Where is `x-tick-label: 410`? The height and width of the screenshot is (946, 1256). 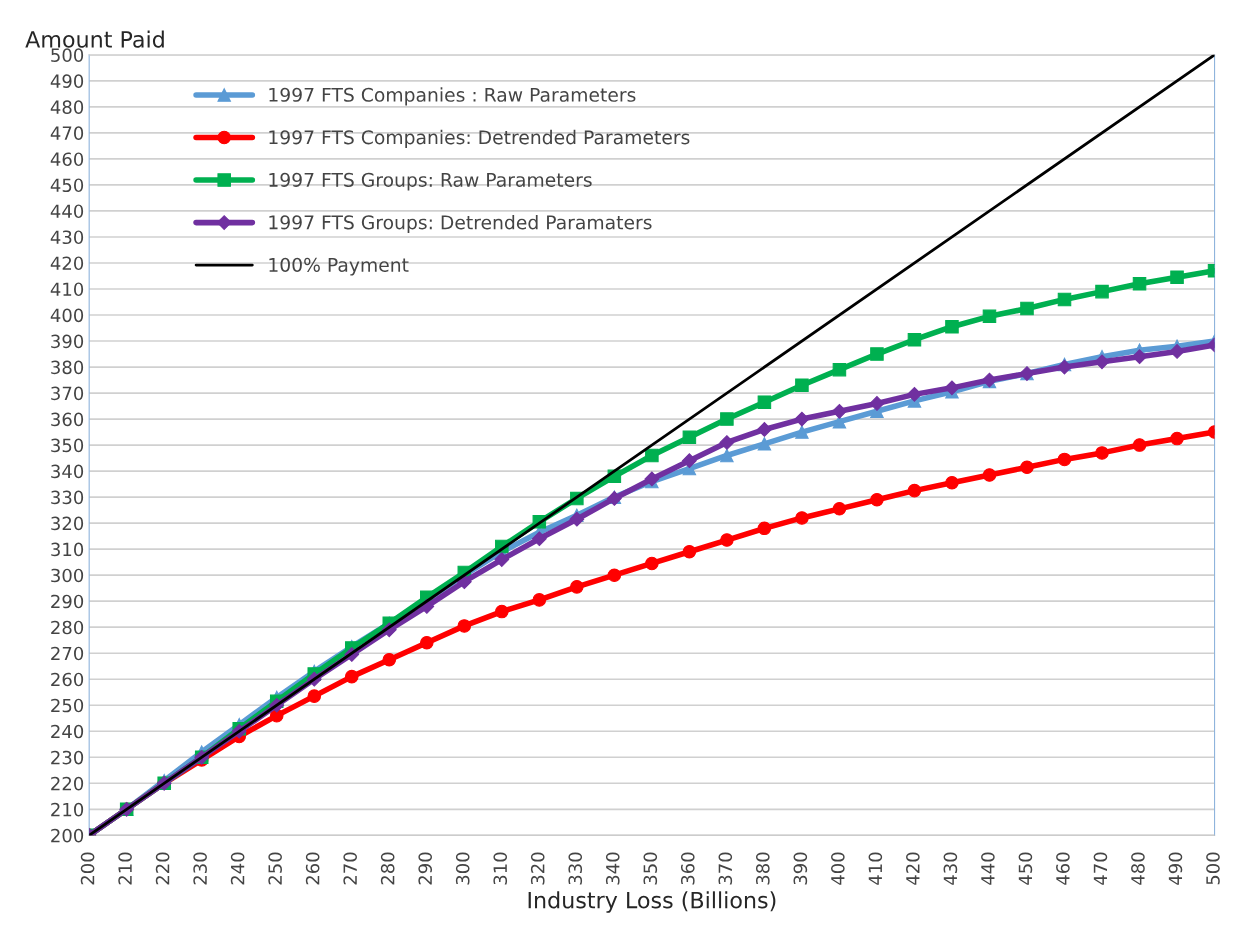 x-tick-label: 410 is located at coordinates (875, 868).